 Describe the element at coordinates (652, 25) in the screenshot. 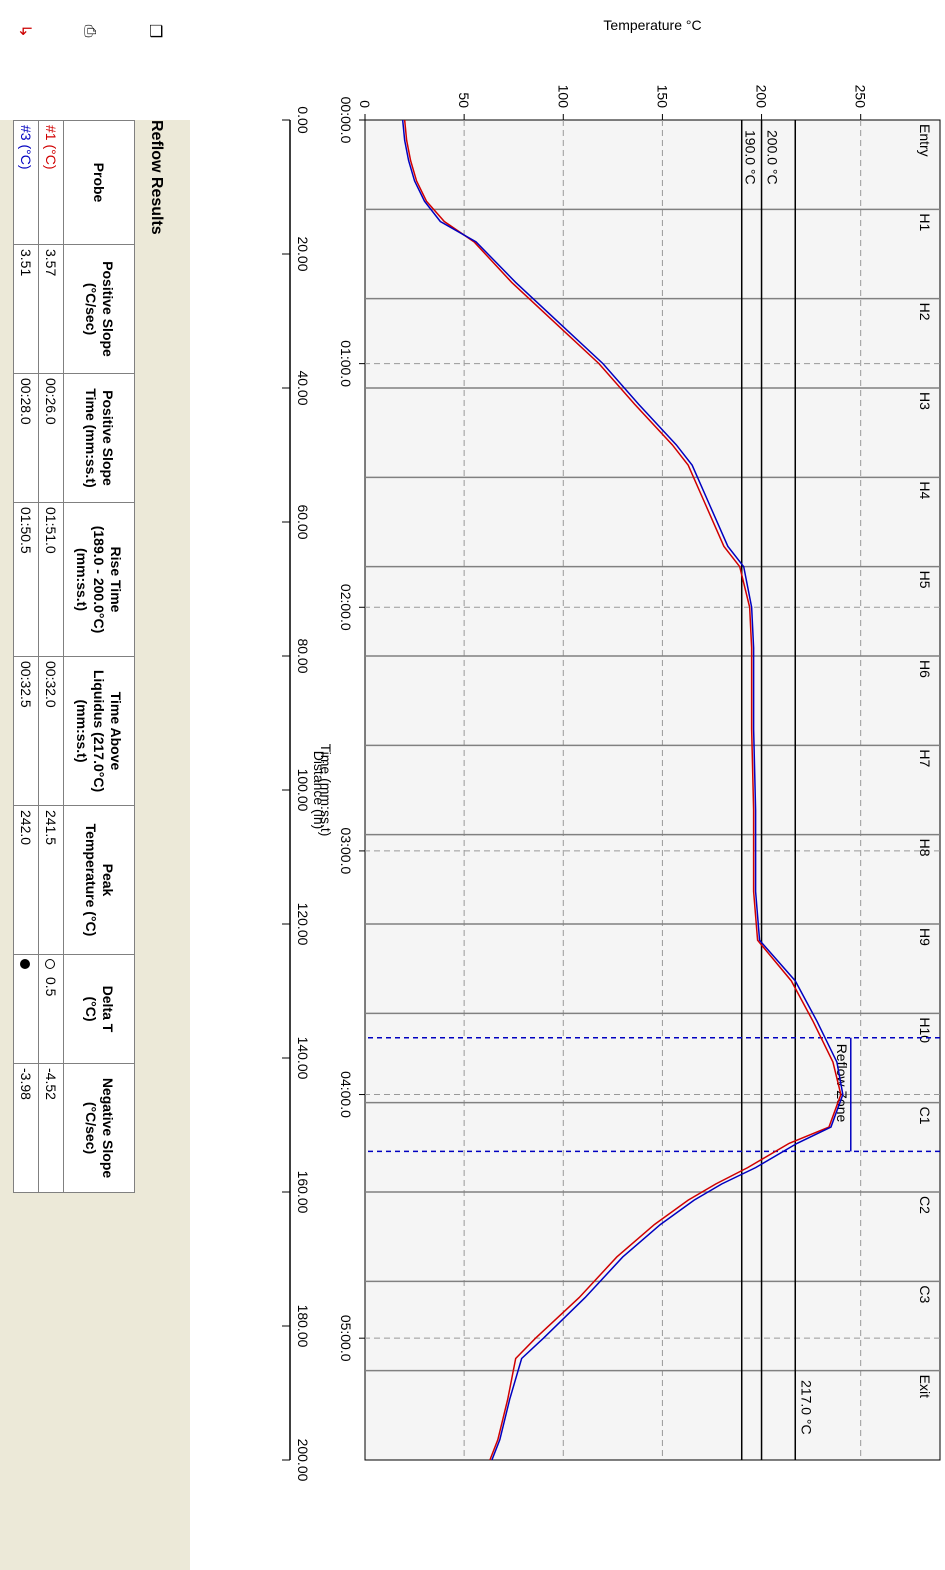

I see `y-axis-label: Temperature °C` at that location.